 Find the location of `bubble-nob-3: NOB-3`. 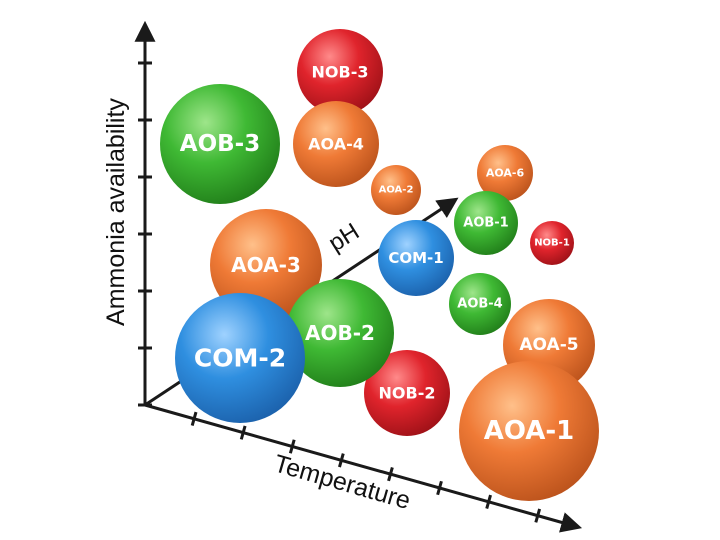

bubble-nob-3: NOB-3 is located at coordinates (340, 72).